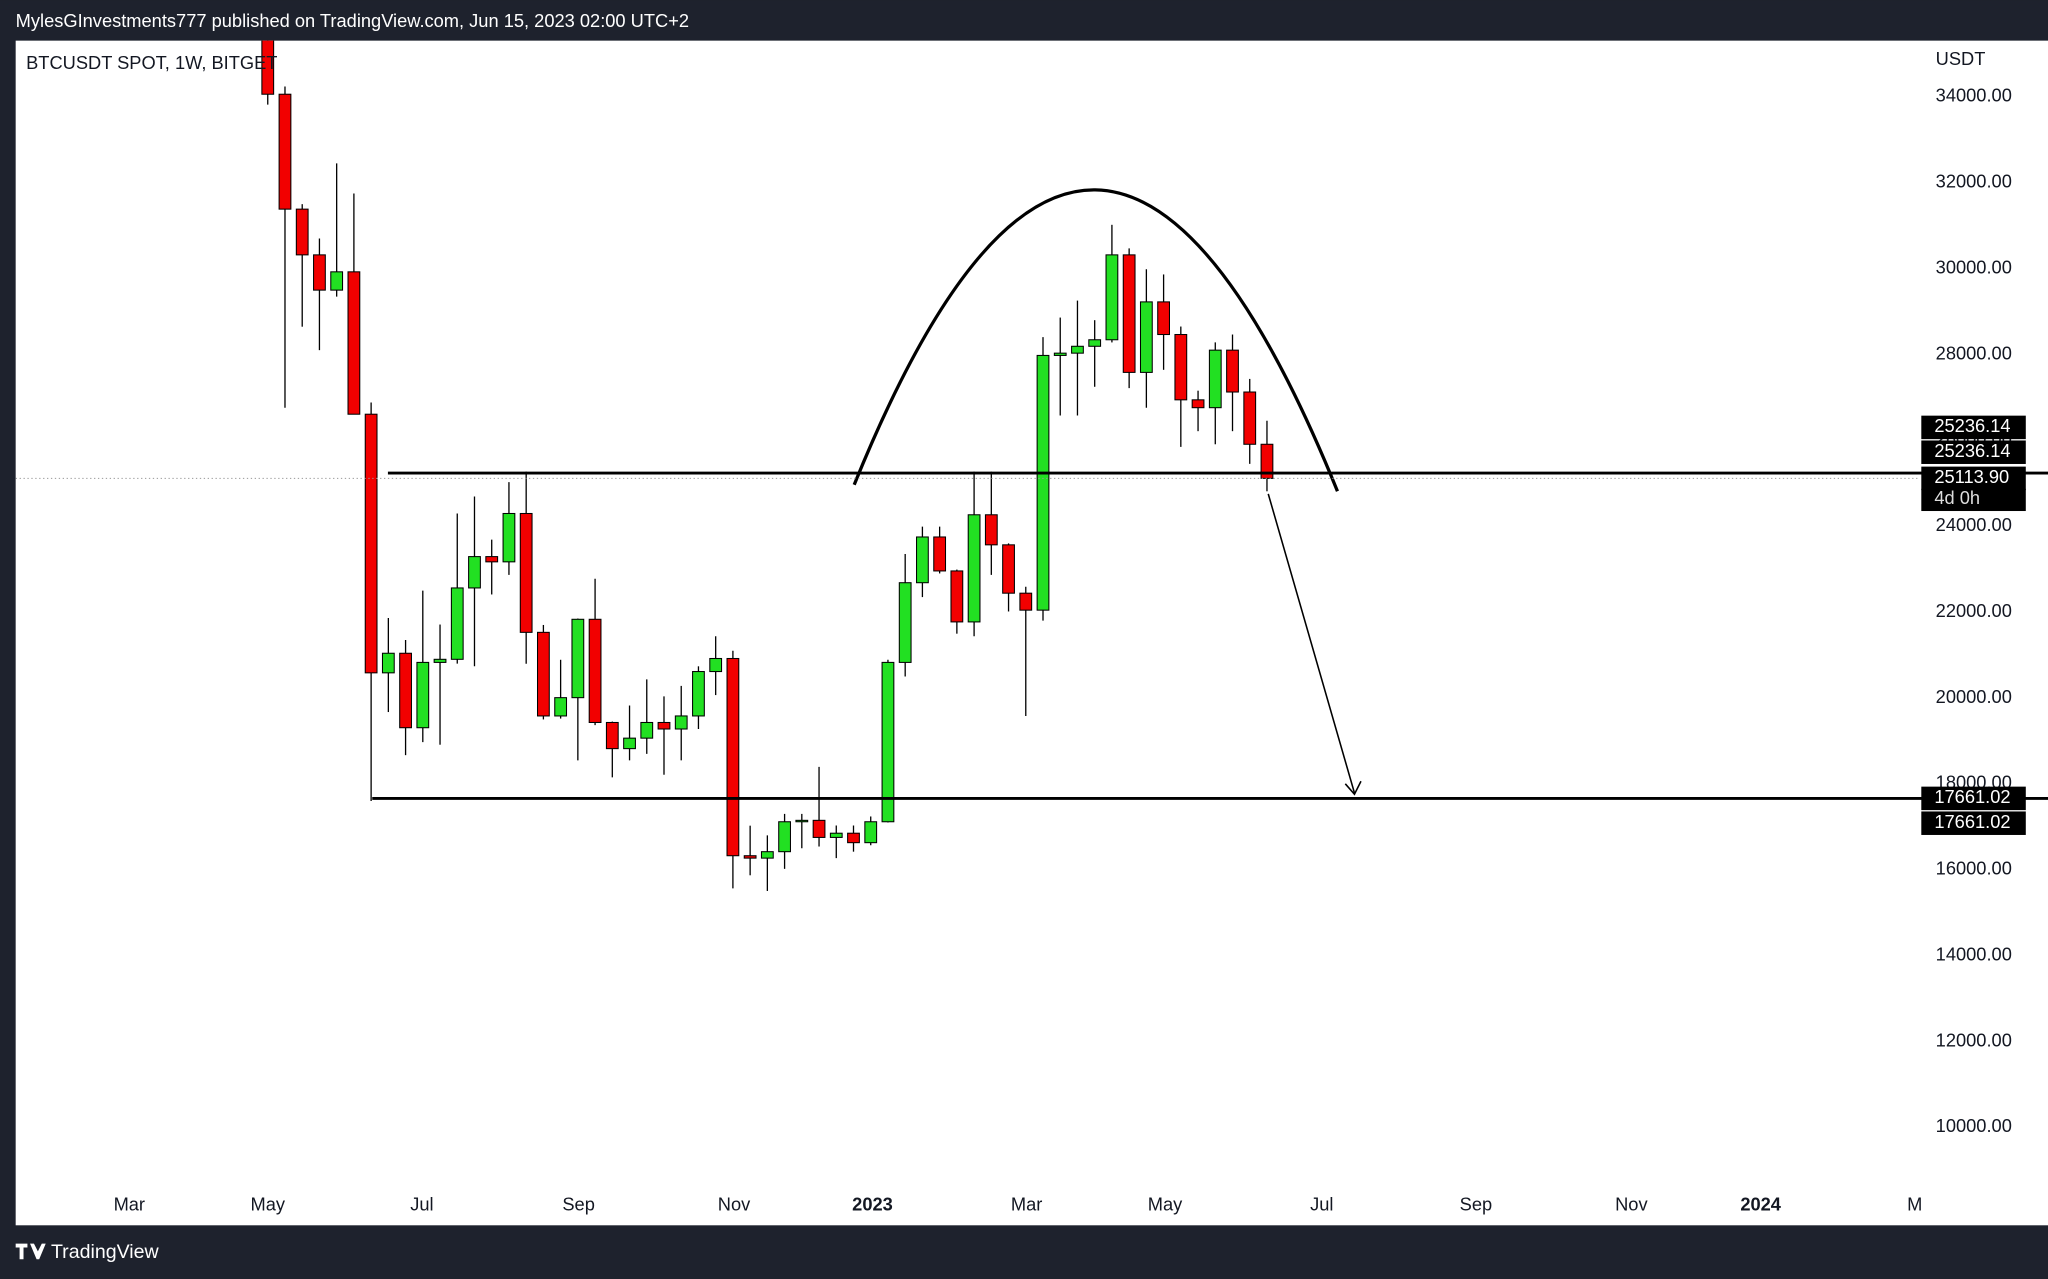  What do you see at coordinates (421, 1204) in the screenshot?
I see `x-tick-label: Jul` at bounding box center [421, 1204].